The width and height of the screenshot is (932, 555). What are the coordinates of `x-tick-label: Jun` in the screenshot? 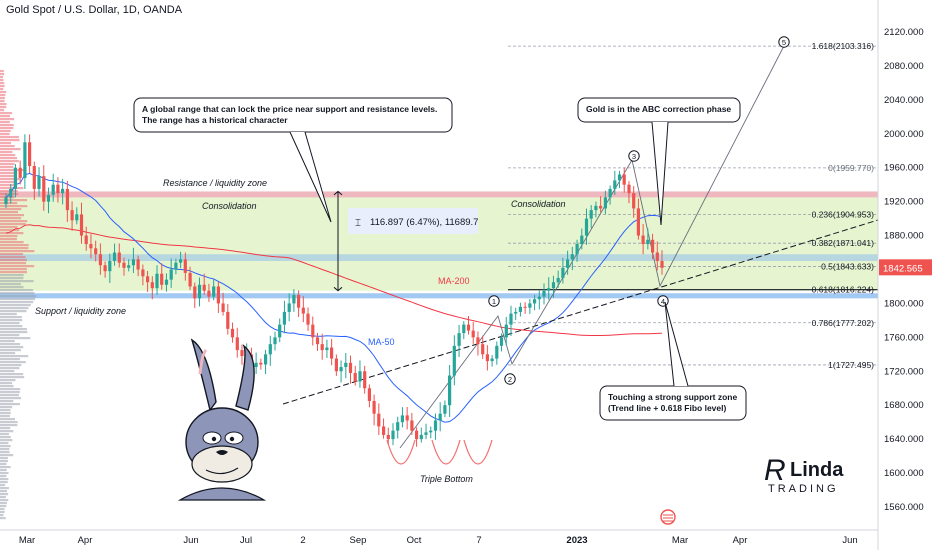 It's located at (849, 540).